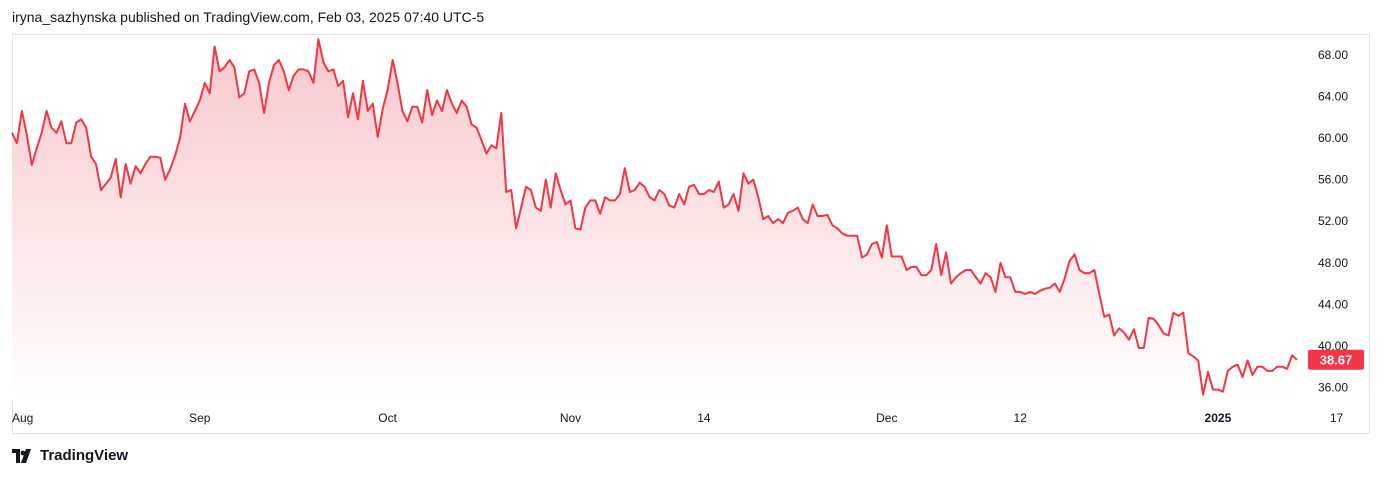  I want to click on x-tick-label: 14, so click(704, 418).